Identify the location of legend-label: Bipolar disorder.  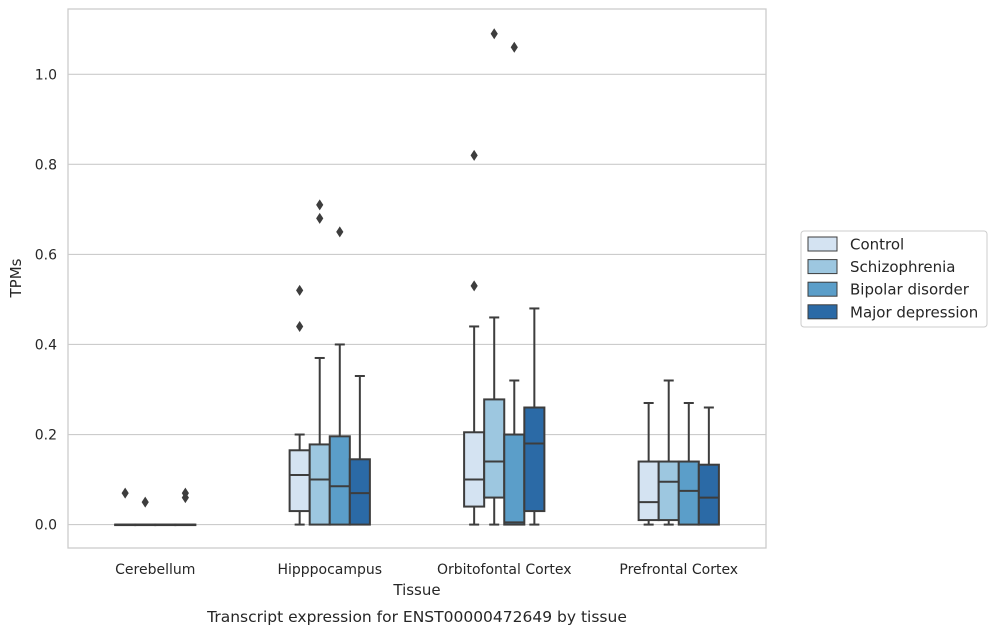
(910, 290).